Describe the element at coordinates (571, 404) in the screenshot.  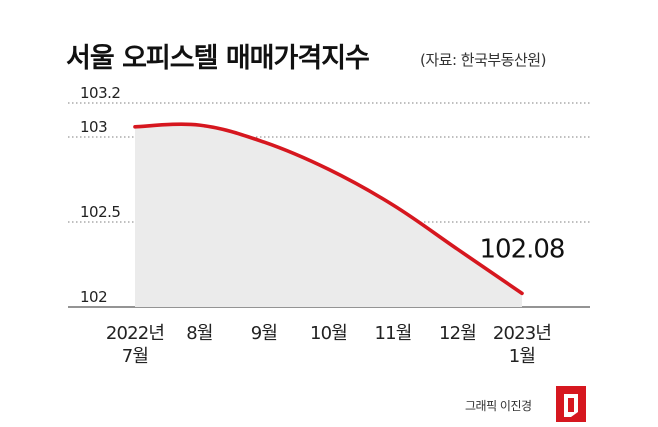
I see `publisher-logo-icon` at that location.